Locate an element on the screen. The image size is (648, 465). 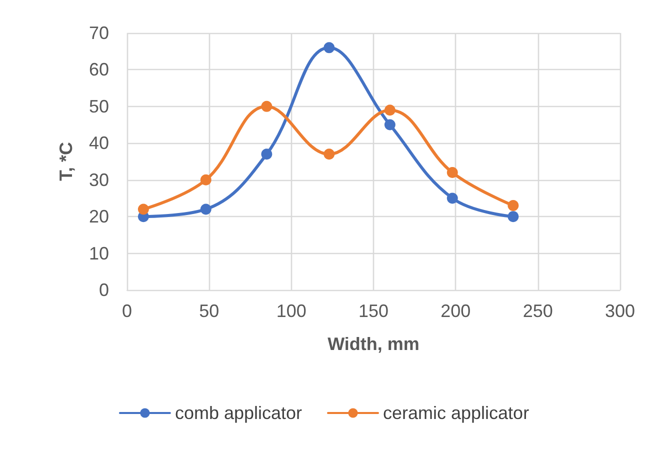
x-tick-label: 50 is located at coordinates (209, 311).